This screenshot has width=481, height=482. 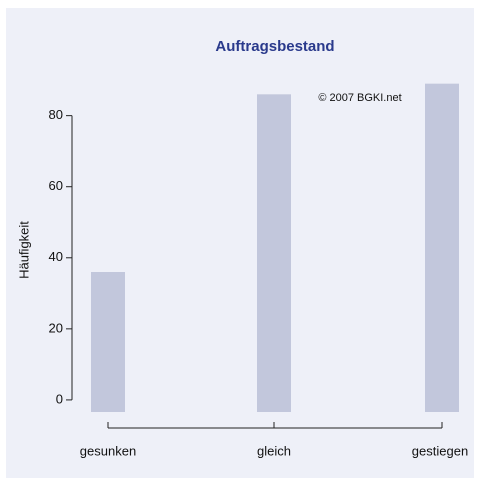 What do you see at coordinates (274, 46) in the screenshot?
I see `chart-title: Auftragsbestand` at bounding box center [274, 46].